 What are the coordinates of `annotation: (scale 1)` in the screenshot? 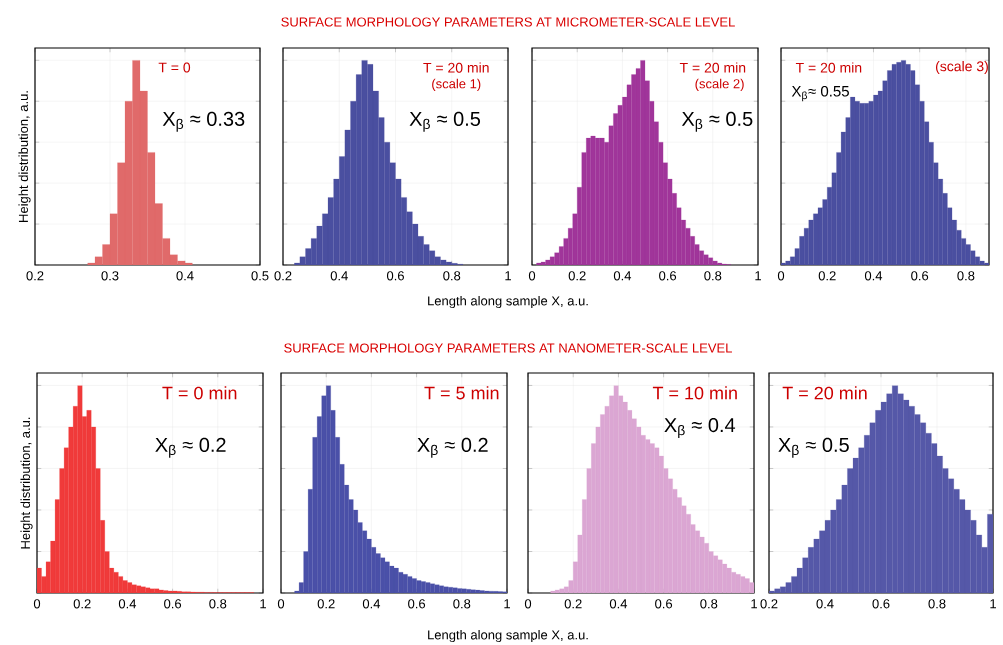 It's located at (456, 84).